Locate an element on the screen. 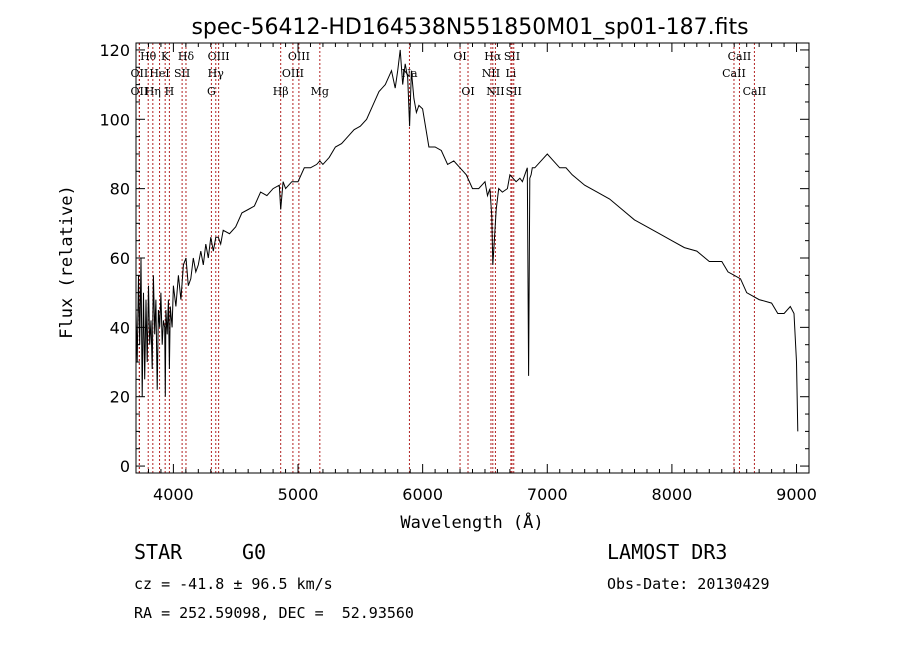 The image size is (900, 649). y-tick-label: 0 is located at coordinates (125, 466).